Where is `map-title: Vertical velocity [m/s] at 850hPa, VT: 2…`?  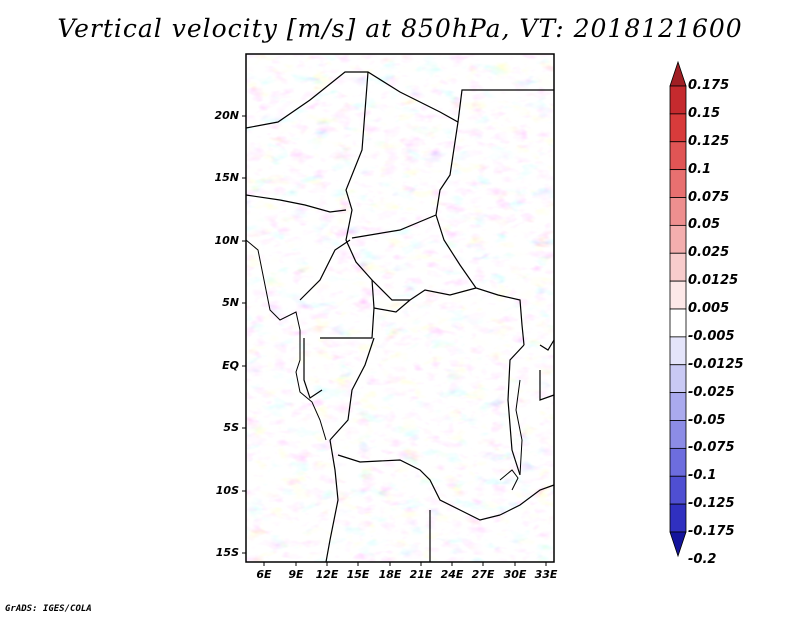 map-title: Vertical velocity [m/s] at 850hPa, VT: 2… is located at coordinates (400, 28).